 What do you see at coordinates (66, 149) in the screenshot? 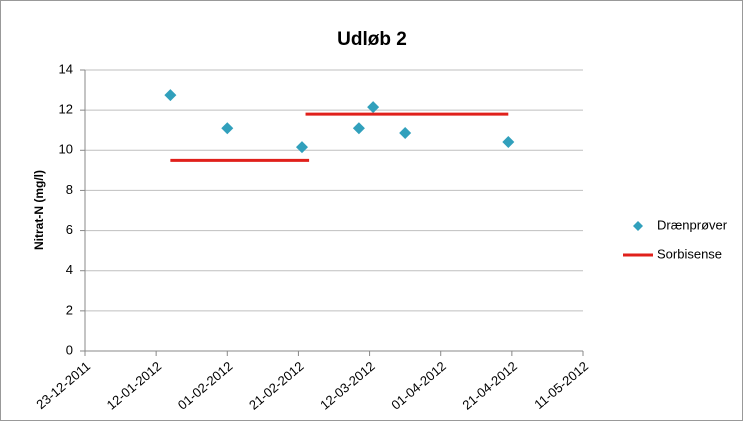
I see `y-tick-label: 10` at bounding box center [66, 149].